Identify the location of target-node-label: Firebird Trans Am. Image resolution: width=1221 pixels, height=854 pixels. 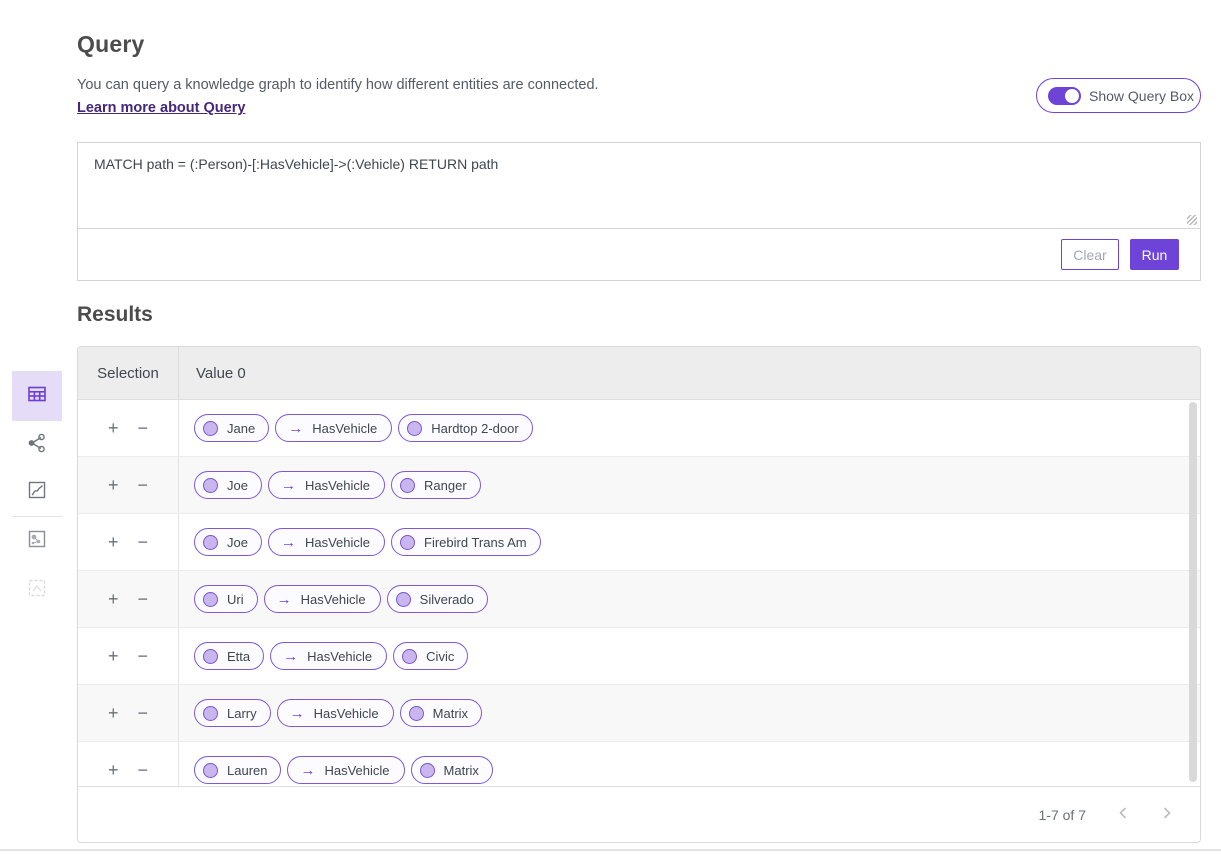
(475, 542).